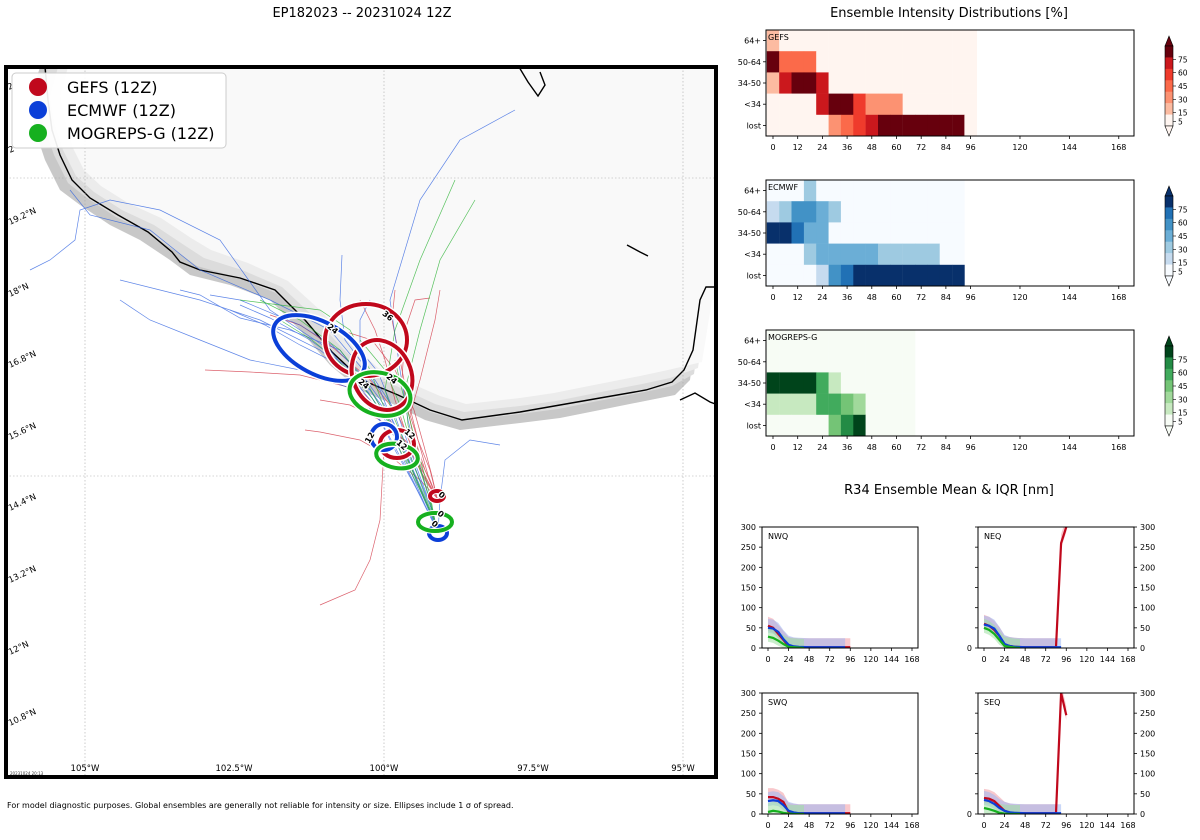 The image size is (1200, 840). Describe the element at coordinates (970, 147) in the screenshot. I see `heatmap-x-tick: 96` at that location.